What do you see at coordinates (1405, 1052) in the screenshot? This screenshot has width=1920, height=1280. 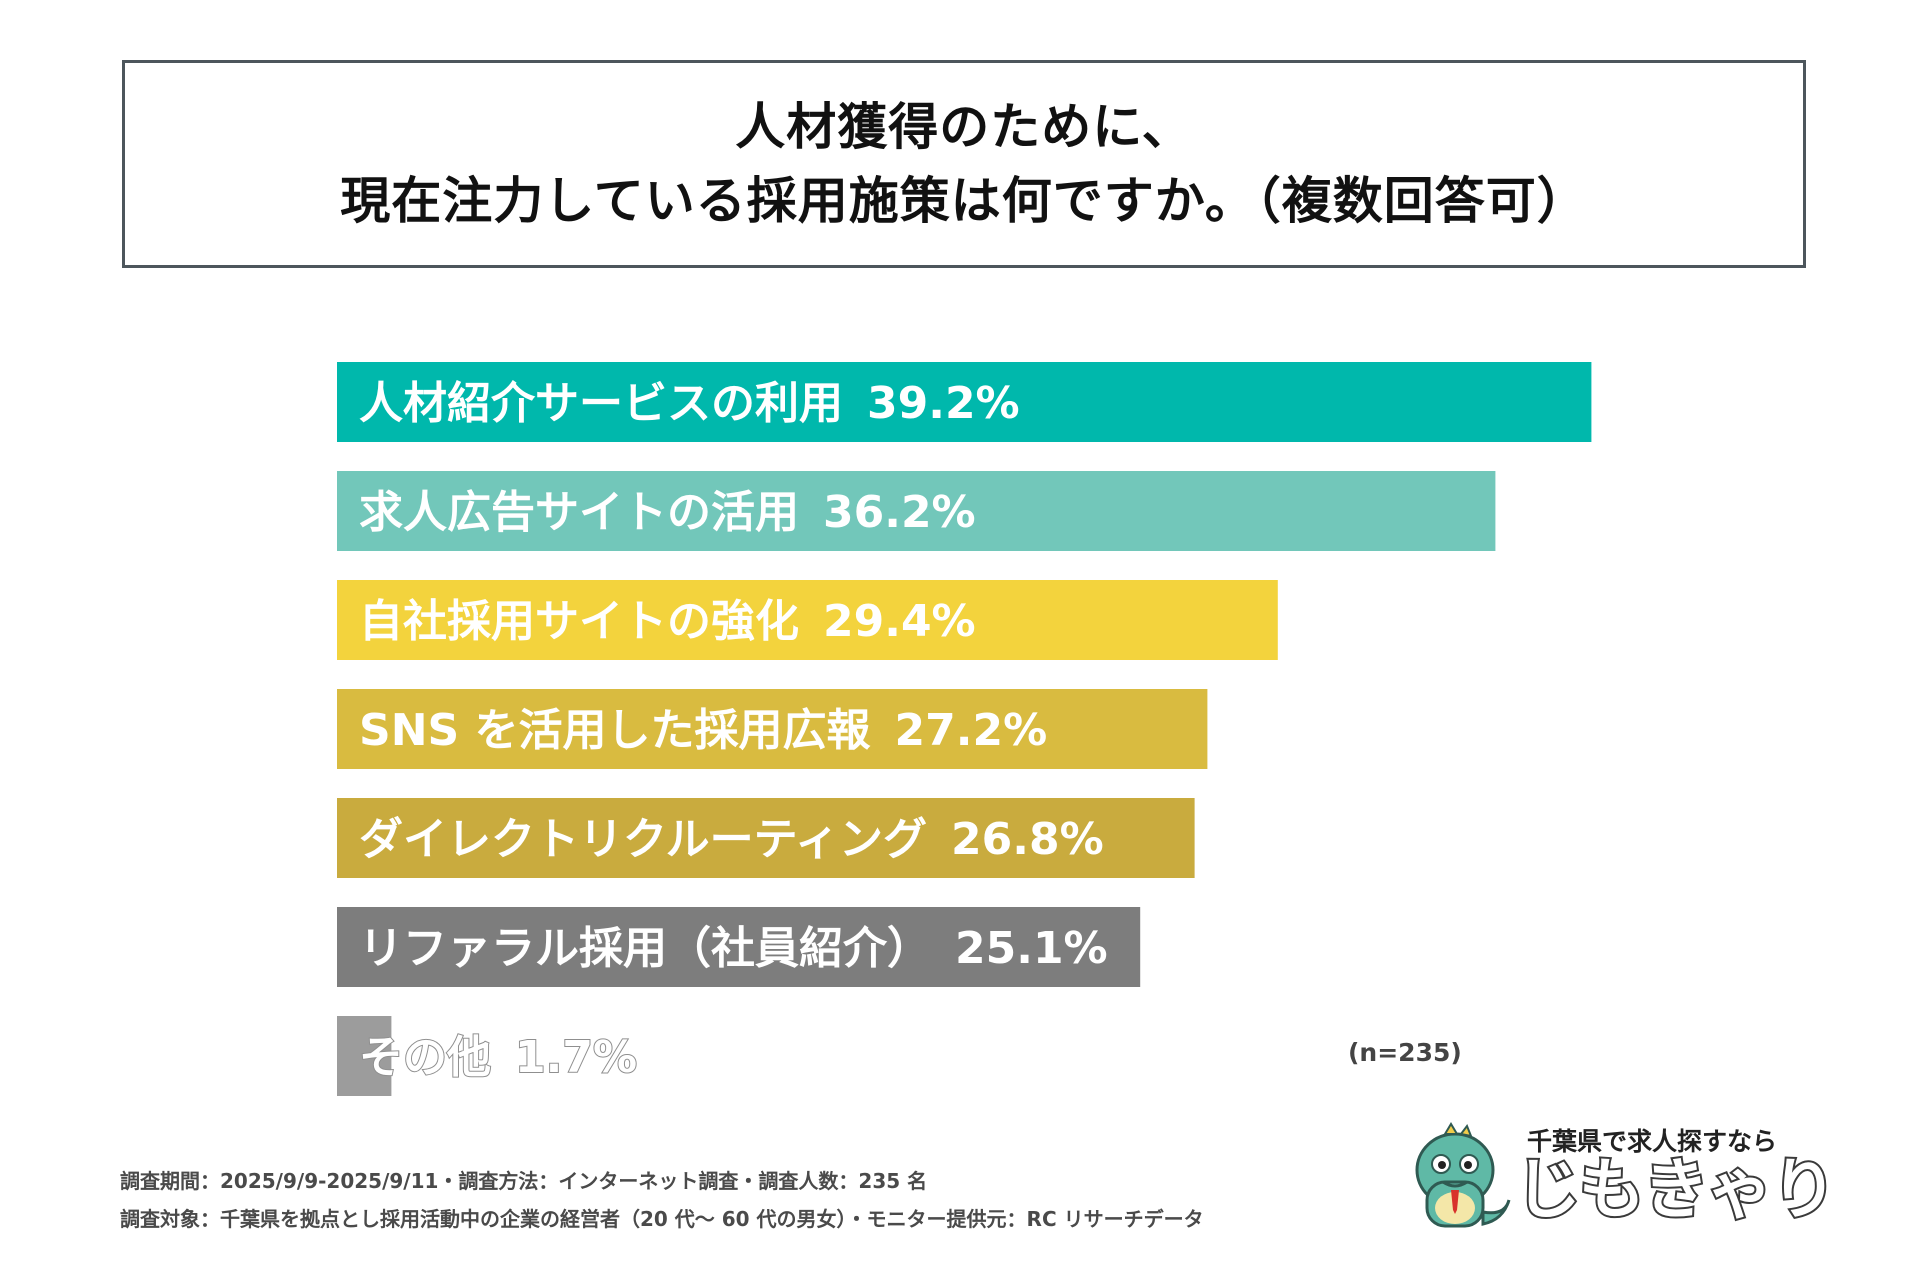 I see `sample-size-note: (n=235)` at bounding box center [1405, 1052].